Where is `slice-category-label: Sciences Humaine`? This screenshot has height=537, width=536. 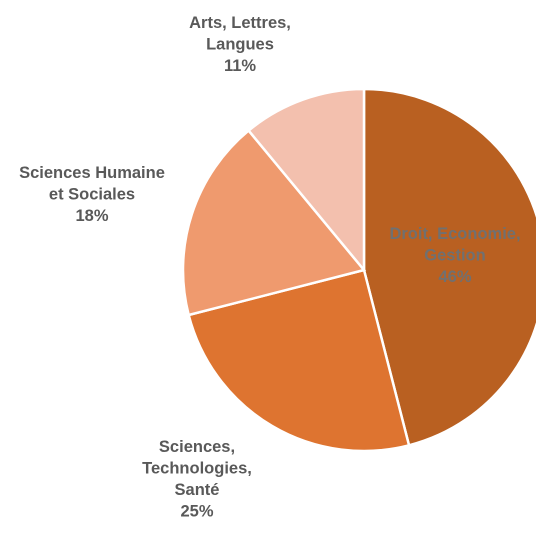
slice-category-label: Sciences Humaine is located at coordinates (92, 173).